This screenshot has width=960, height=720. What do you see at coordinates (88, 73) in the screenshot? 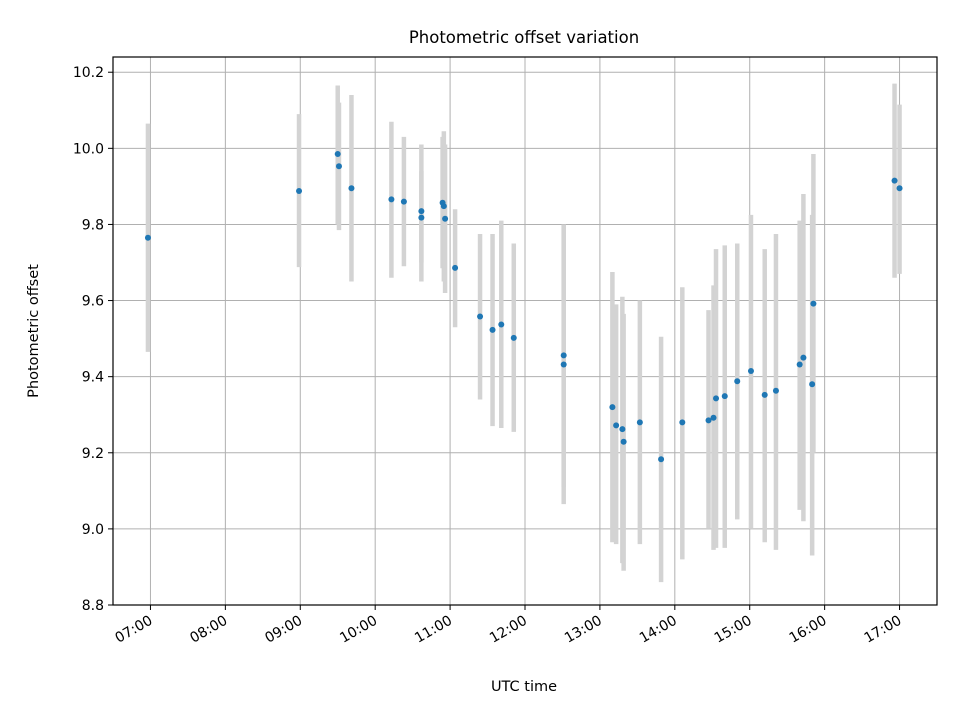
I see `y-tick-label: 10.2` at bounding box center [88, 73].